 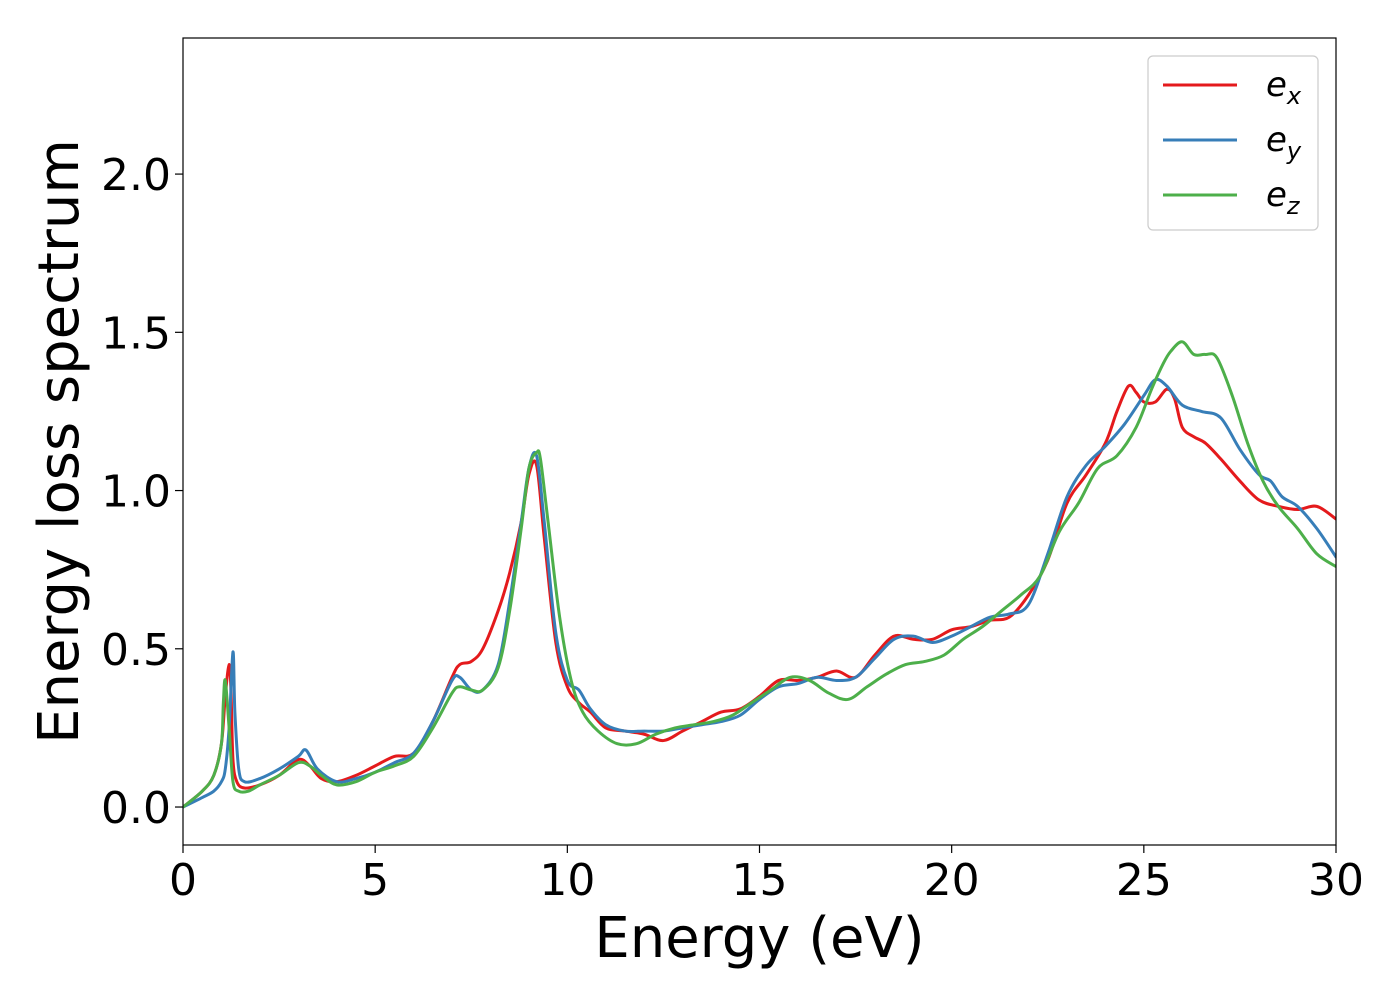 I want to click on y-tick-label: 1.0, so click(x=136, y=492).